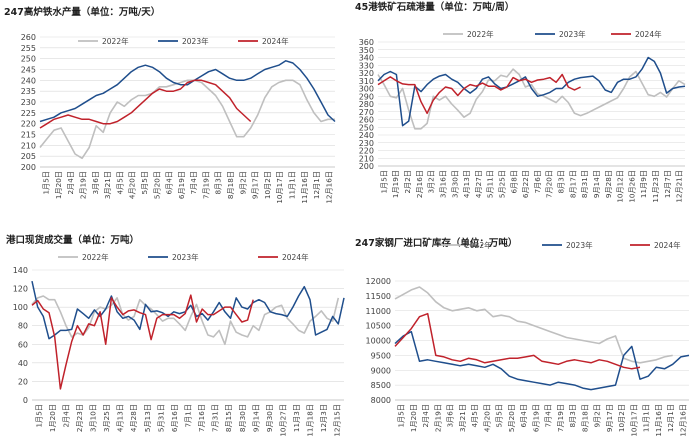 The image size is (698, 448). What do you see at coordinates (269, 418) in the screenshot?
I see `x-tick-label: 9月30日` at bounding box center [269, 418].